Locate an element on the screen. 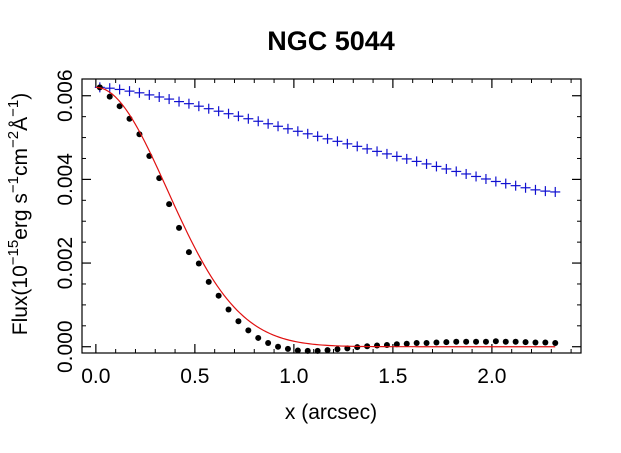  y-label-exp1: −15 is located at coordinates (13, 252).